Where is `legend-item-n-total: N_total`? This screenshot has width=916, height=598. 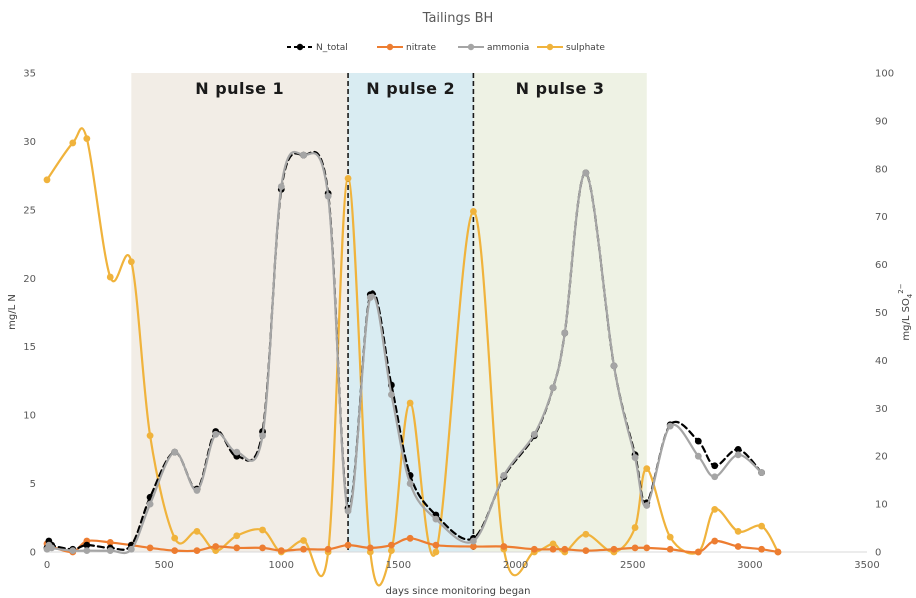 legend-item-n-total: N_total is located at coordinates (317, 48).